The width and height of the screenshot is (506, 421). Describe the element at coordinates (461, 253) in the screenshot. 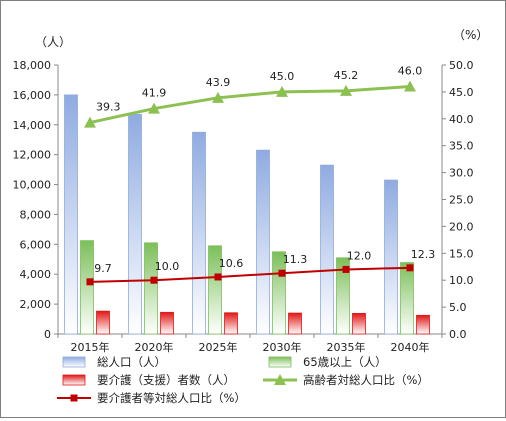

I see `right-tick-label: 15.0` at that location.